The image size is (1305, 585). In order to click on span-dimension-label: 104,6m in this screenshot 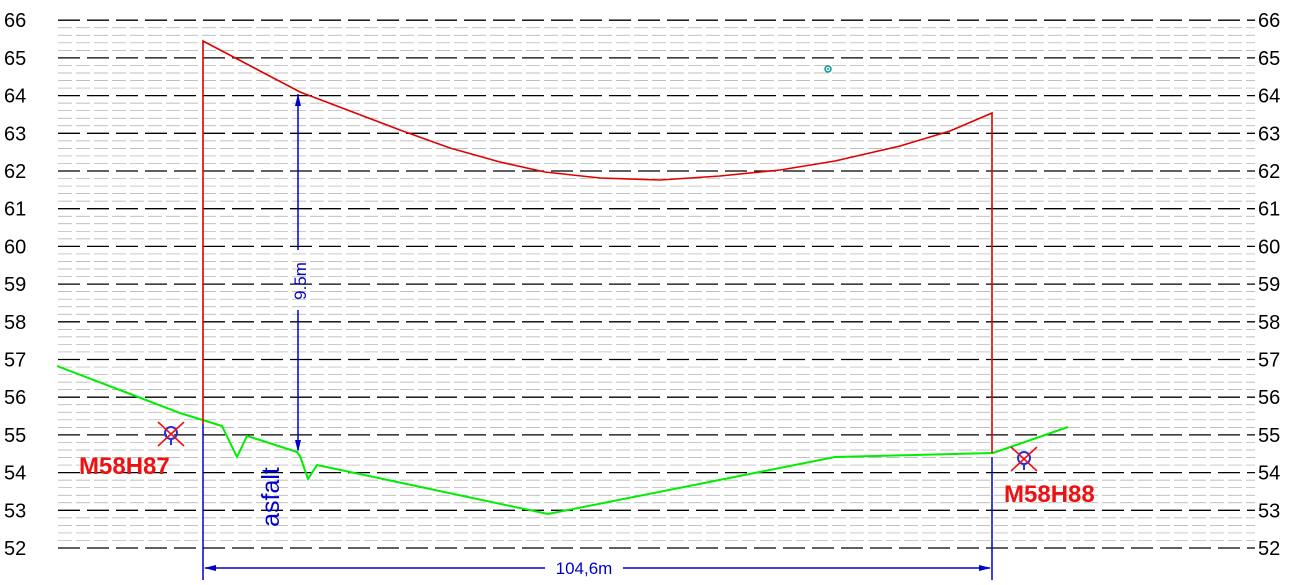, I will do `click(584, 568)`.